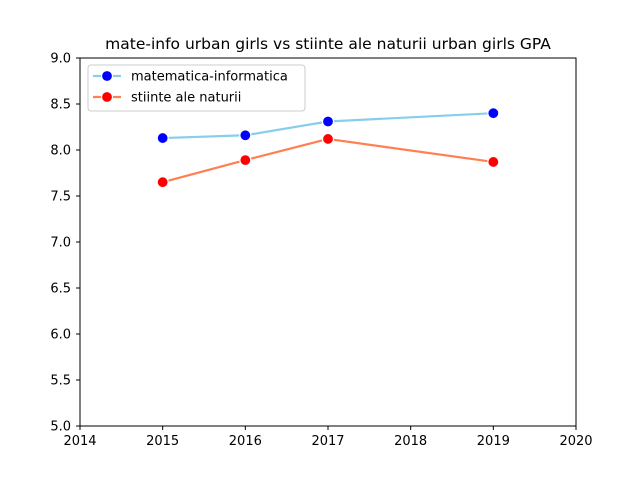 This screenshot has height=480, width=640. What do you see at coordinates (60, 381) in the screenshot?
I see `y-tick-label: 5.5` at bounding box center [60, 381].